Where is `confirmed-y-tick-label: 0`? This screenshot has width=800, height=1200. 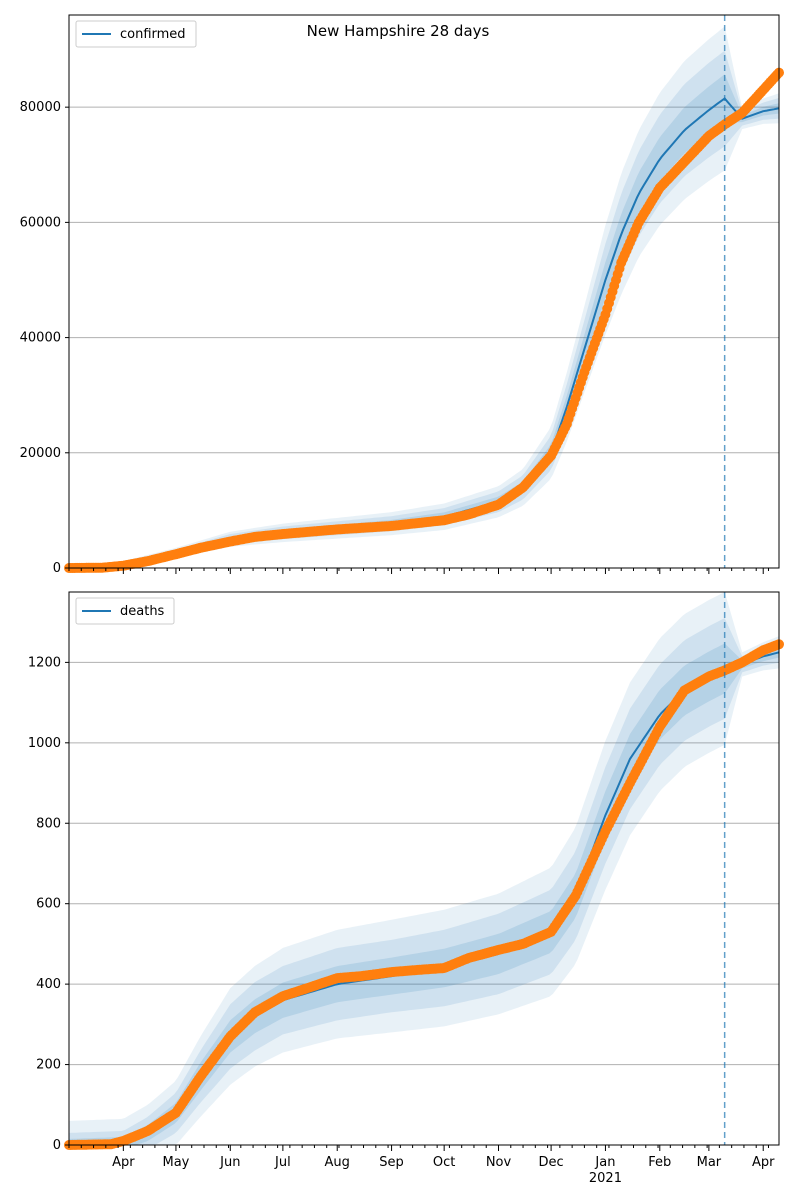 confirmed-y-tick-label: 0 is located at coordinates (57, 568).